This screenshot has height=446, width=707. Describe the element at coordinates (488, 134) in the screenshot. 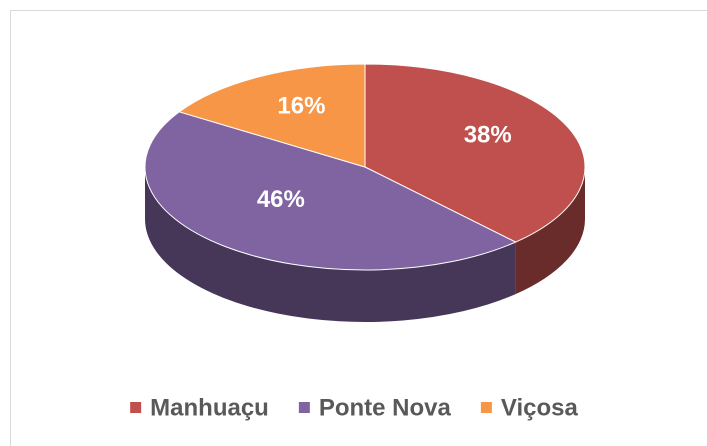

I see `data-label: 38%` at that location.